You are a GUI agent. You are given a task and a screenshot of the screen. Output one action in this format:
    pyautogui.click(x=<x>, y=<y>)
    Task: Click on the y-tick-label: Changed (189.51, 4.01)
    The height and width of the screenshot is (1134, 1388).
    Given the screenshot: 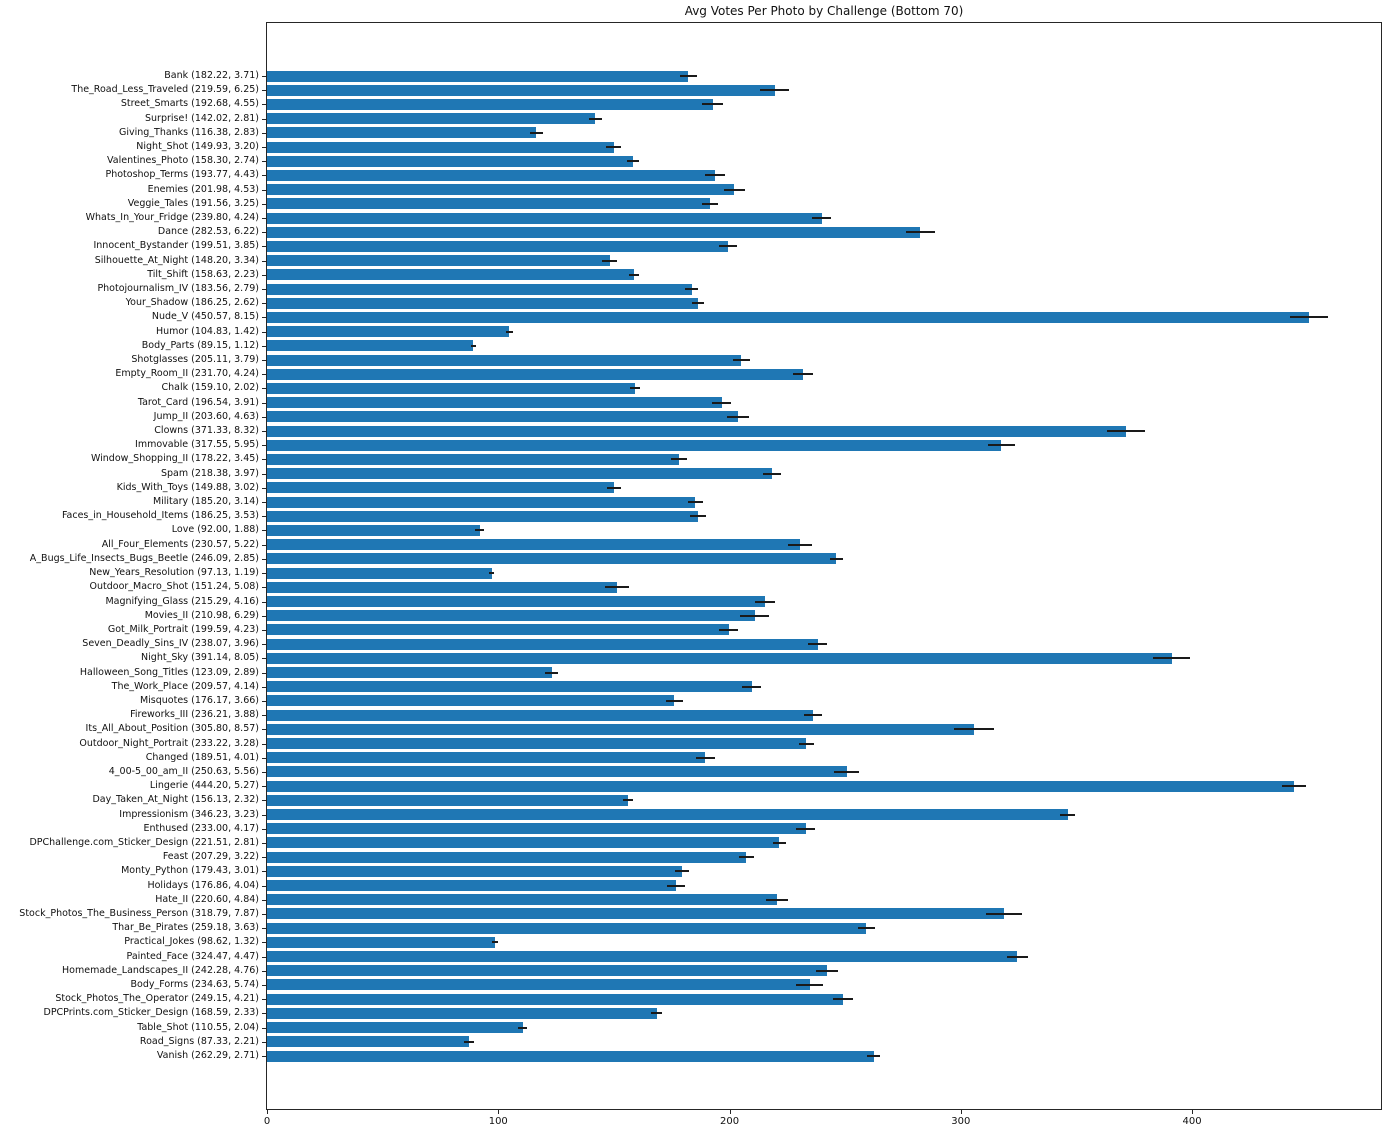 What is the action you would take?
    pyautogui.click(x=202, y=757)
    